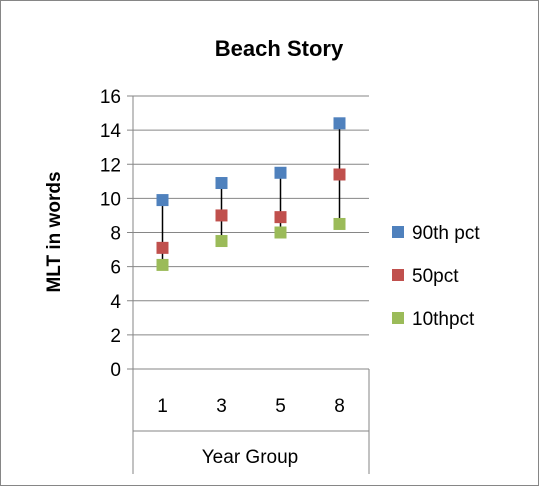  Describe the element at coordinates (280, 406) in the screenshot. I see `x-tick-label: 5` at that location.